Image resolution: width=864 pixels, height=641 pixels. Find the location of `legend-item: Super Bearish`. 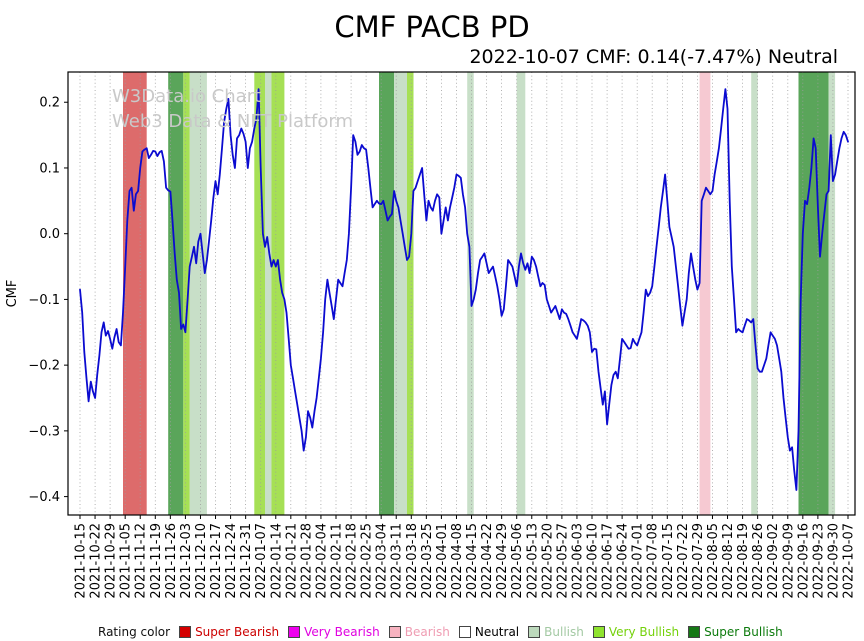

legend-item: Super Bearish is located at coordinates (229, 632).